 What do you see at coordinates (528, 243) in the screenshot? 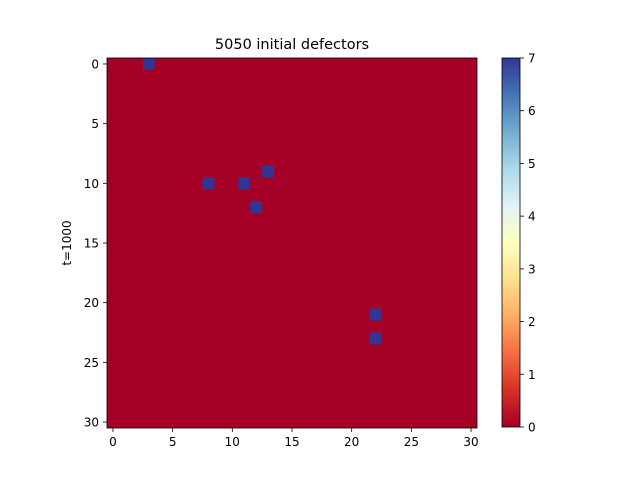
I see `colorbar-ticks: 0 1 2 3 4 5 6 7` at bounding box center [528, 243].